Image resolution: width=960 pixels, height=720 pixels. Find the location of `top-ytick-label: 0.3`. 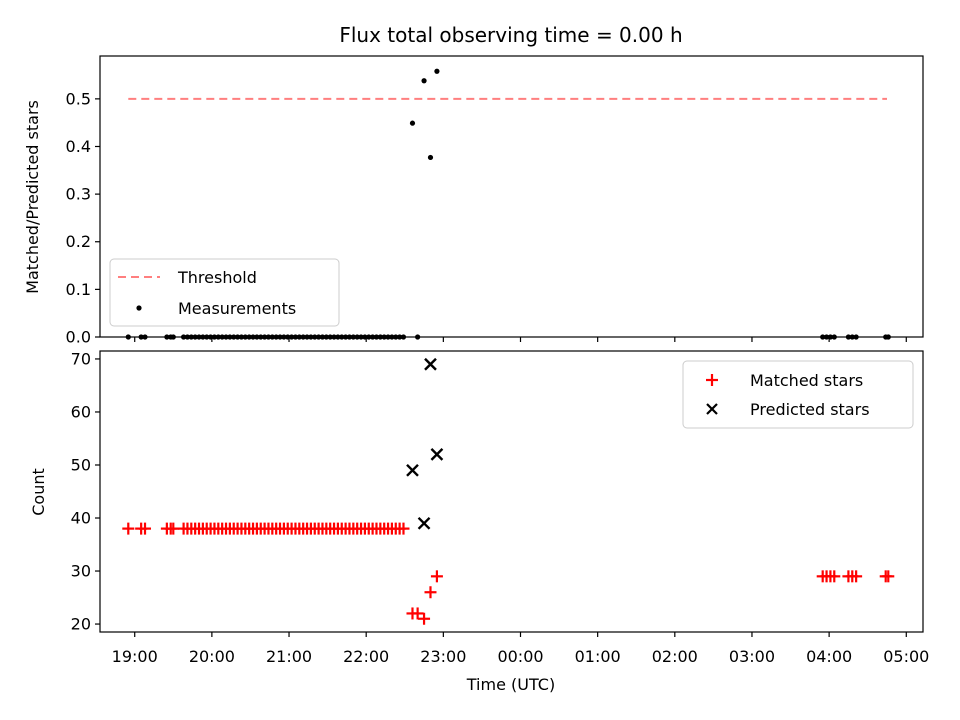

top-ytick-label: 0.3 is located at coordinates (78, 194).